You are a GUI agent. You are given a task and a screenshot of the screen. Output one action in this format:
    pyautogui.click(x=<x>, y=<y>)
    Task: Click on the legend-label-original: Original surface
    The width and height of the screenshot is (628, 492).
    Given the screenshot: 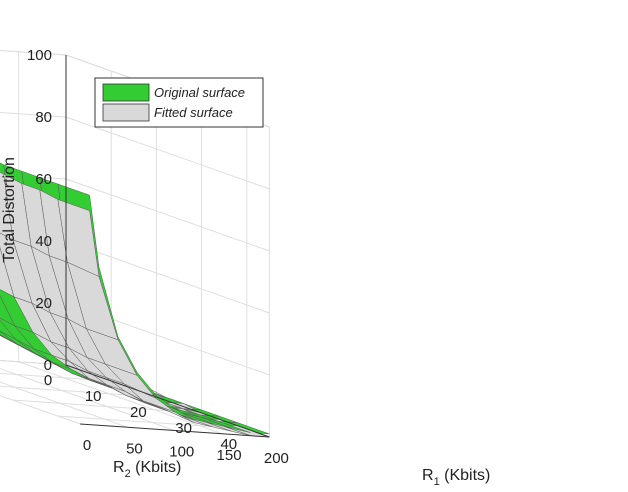 What is the action you would take?
    pyautogui.click(x=199, y=92)
    